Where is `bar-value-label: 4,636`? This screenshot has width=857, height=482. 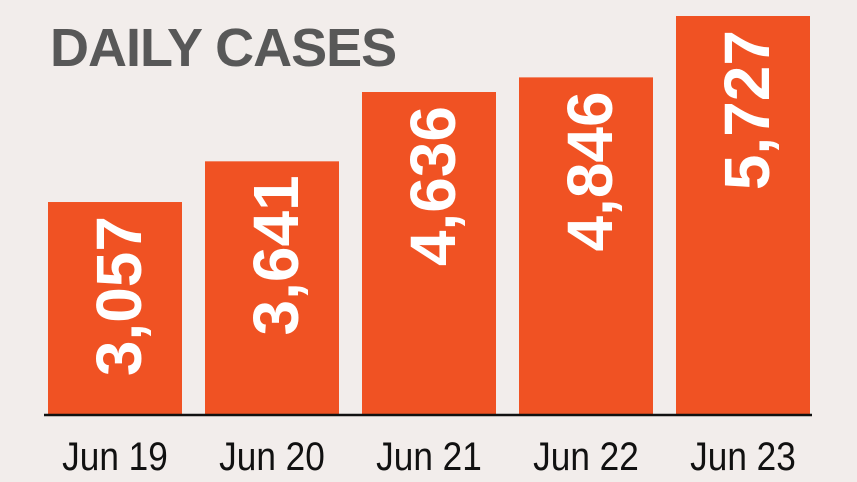
bar-value-label: 4,636 is located at coordinates (433, 186).